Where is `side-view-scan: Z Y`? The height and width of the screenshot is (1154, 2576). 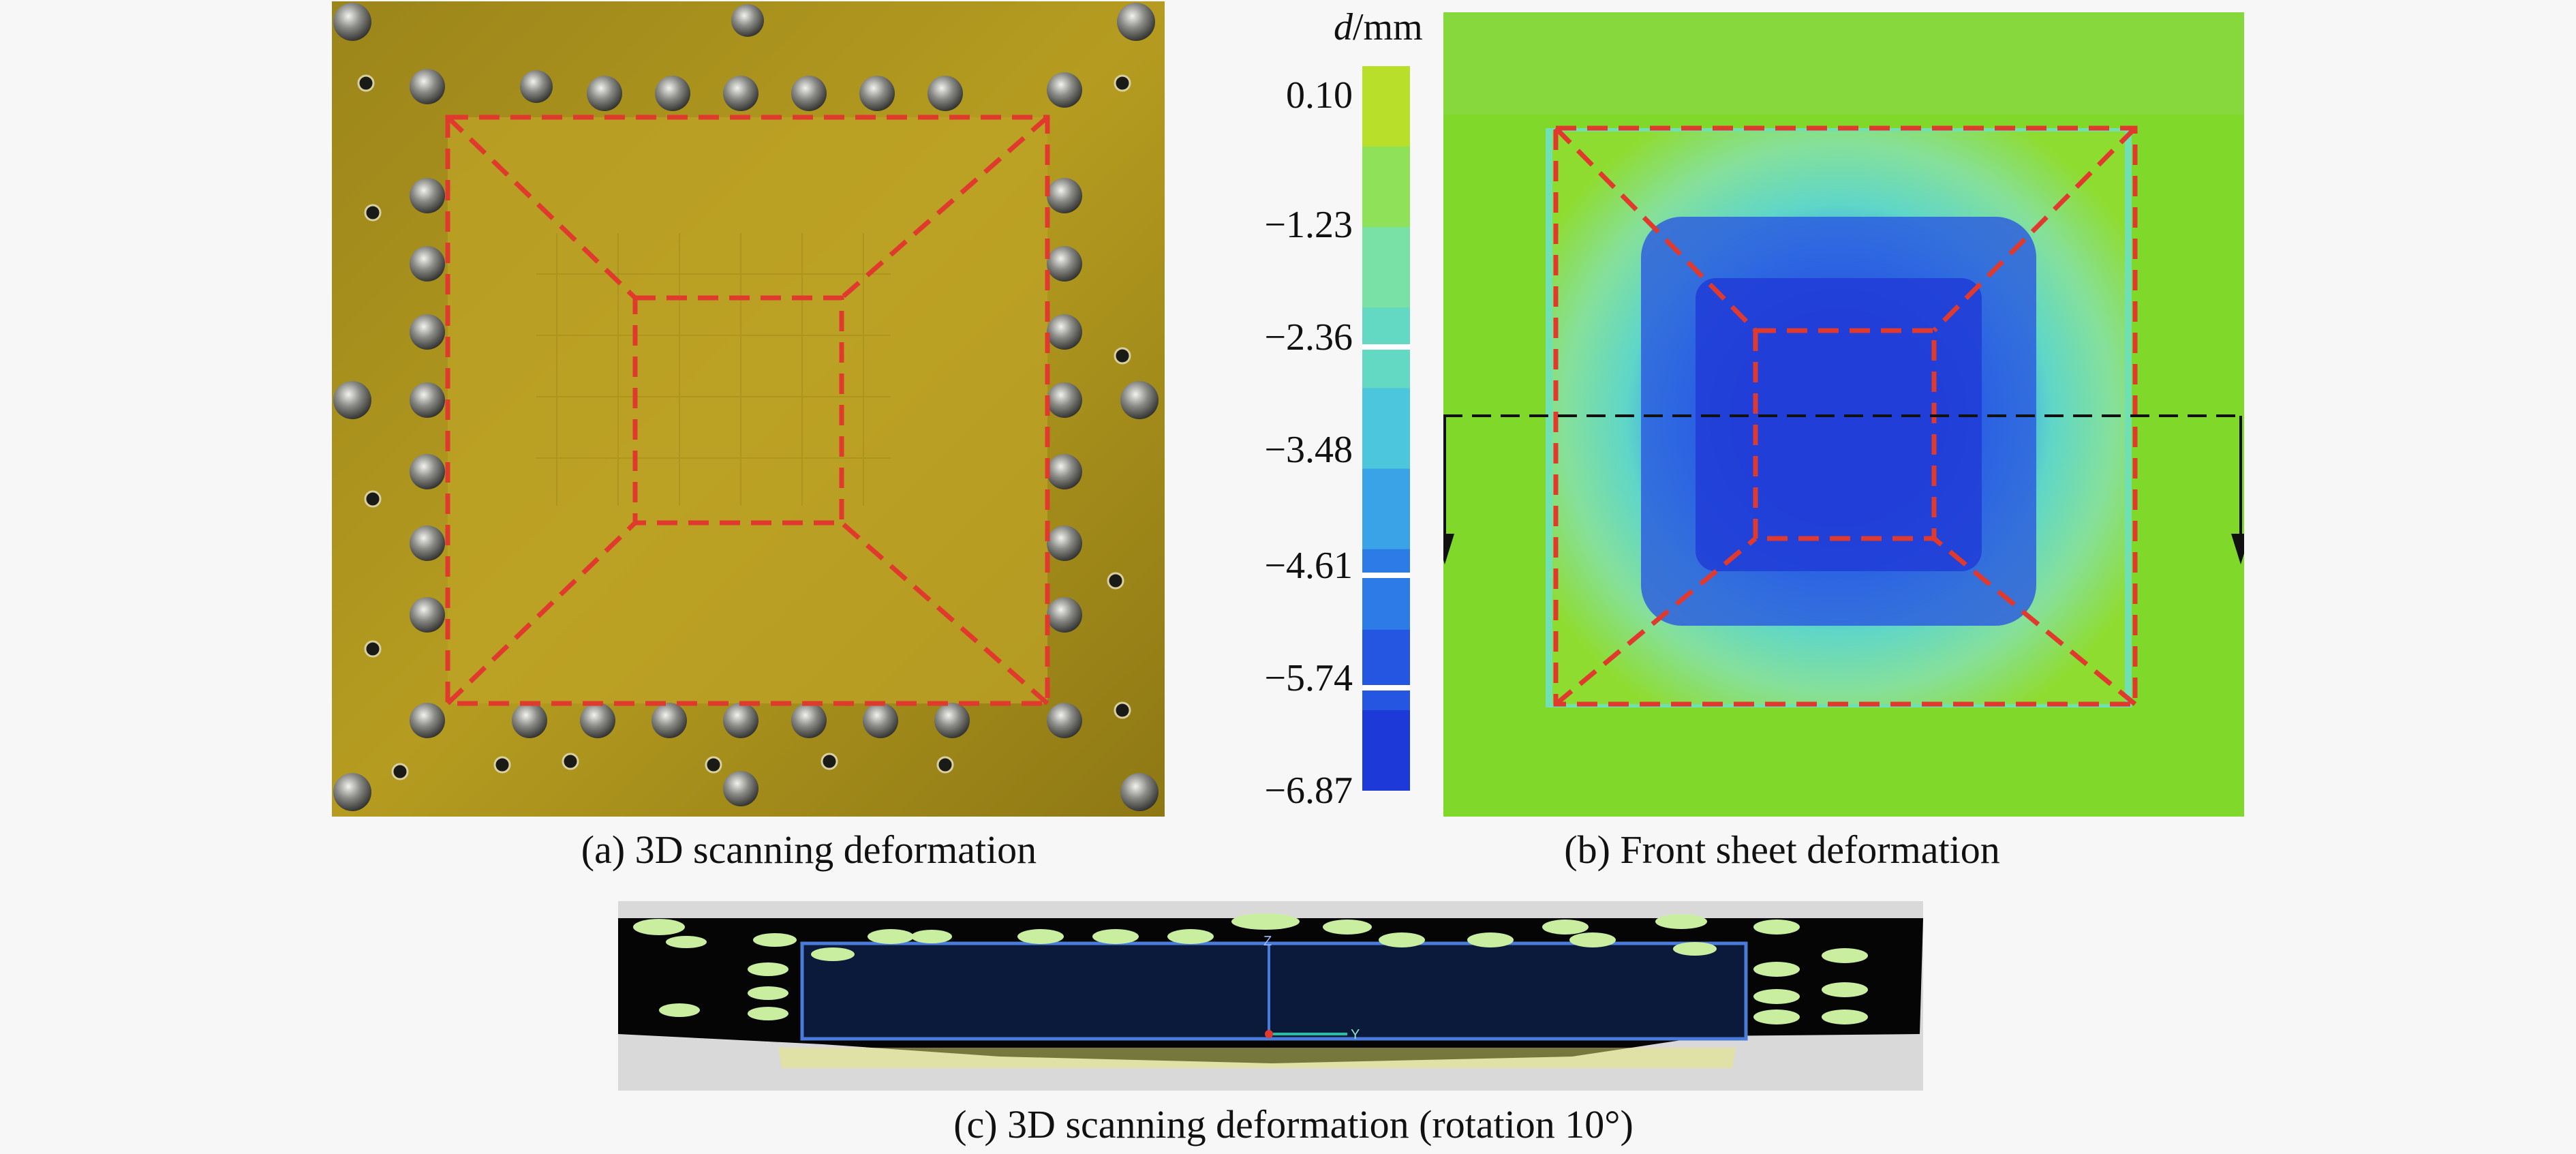 side-view-scan: Z Y is located at coordinates (1270, 996).